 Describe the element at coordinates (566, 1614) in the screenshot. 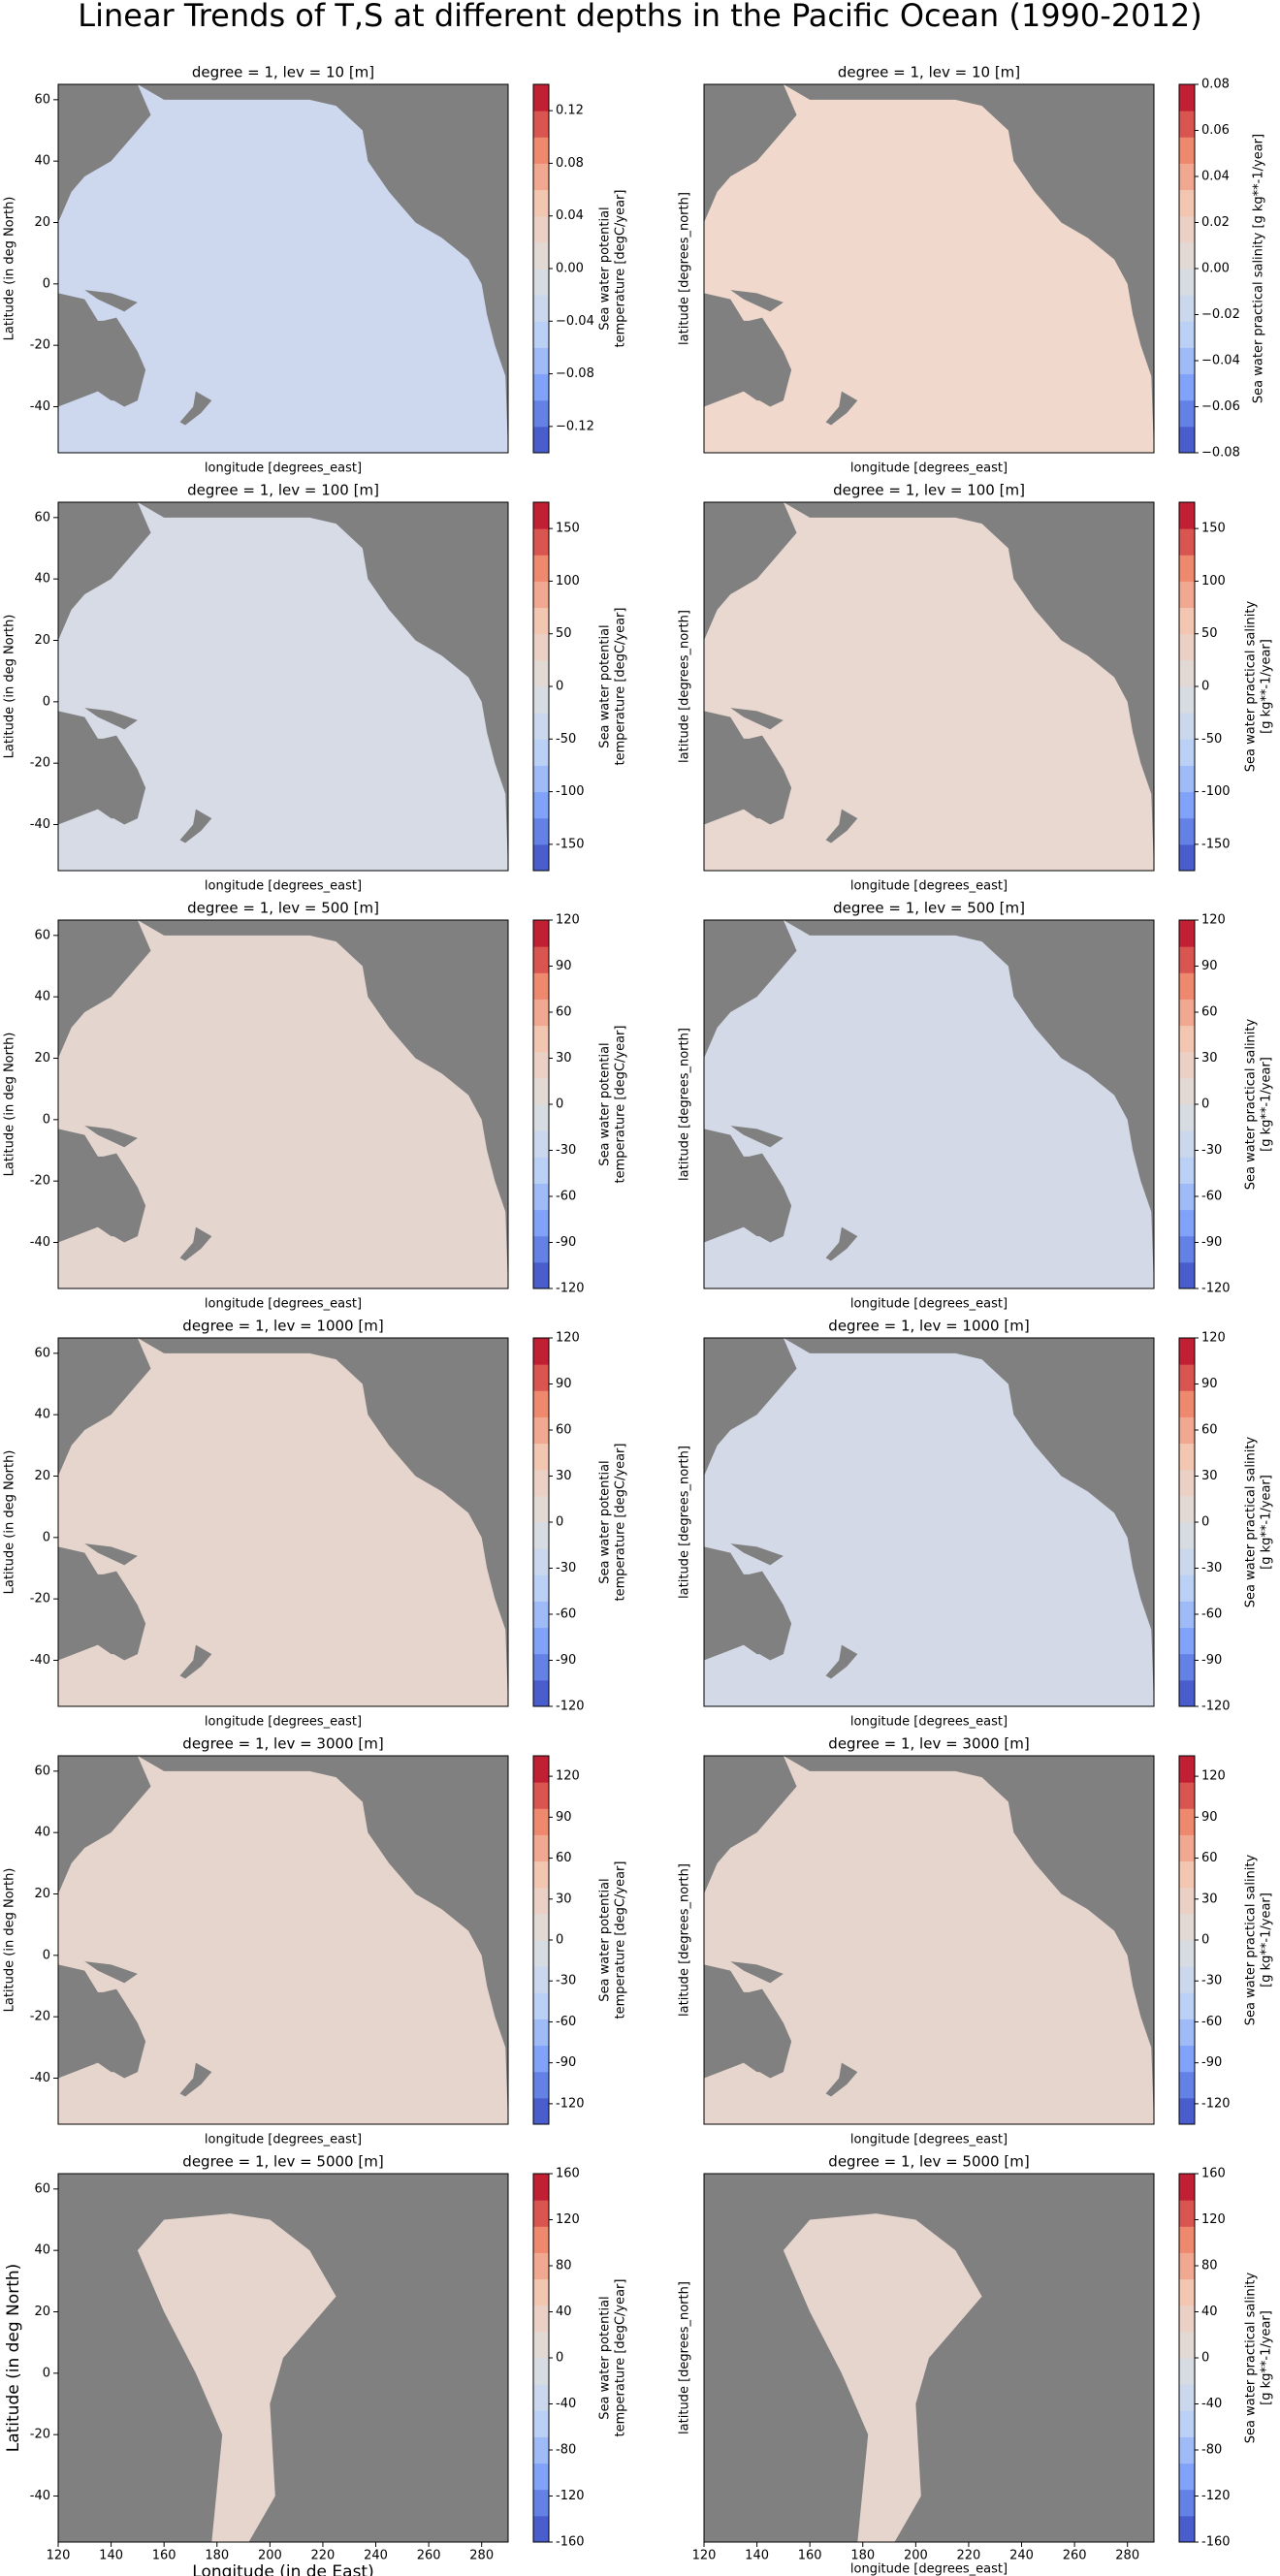

I see `colorbar-tick-label: -60` at that location.